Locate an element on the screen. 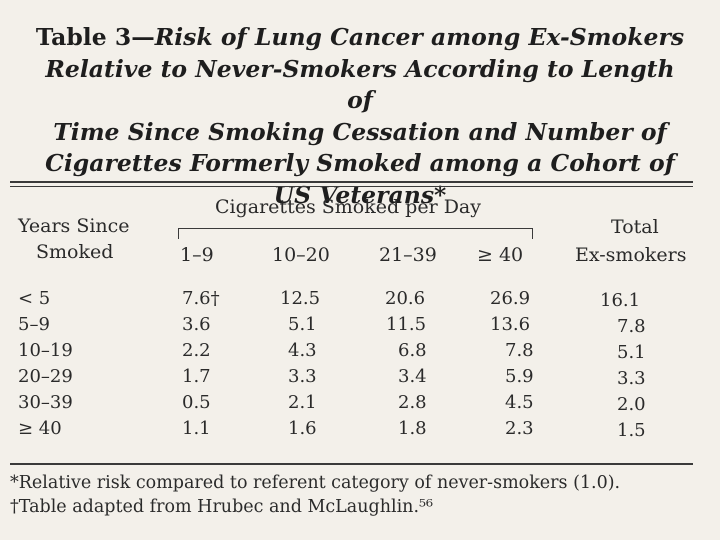 The image size is (720, 540). table-cell: 4.5 is located at coordinates (519, 402).